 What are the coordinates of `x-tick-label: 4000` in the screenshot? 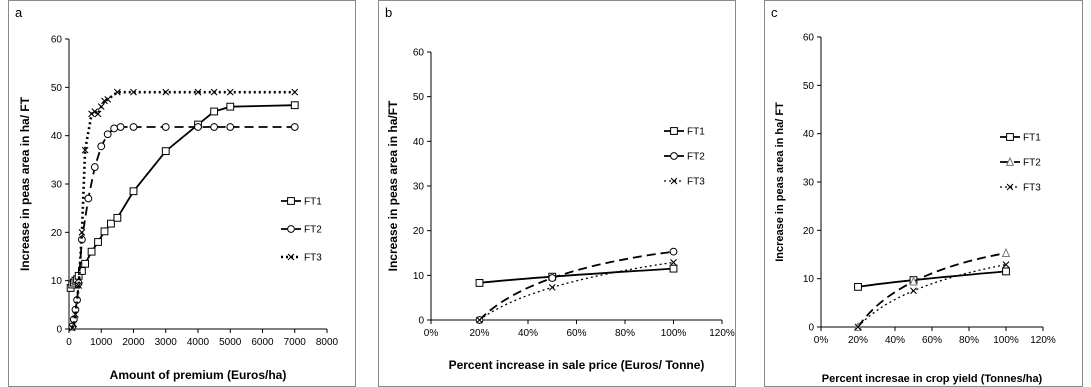 It's located at (198, 342).